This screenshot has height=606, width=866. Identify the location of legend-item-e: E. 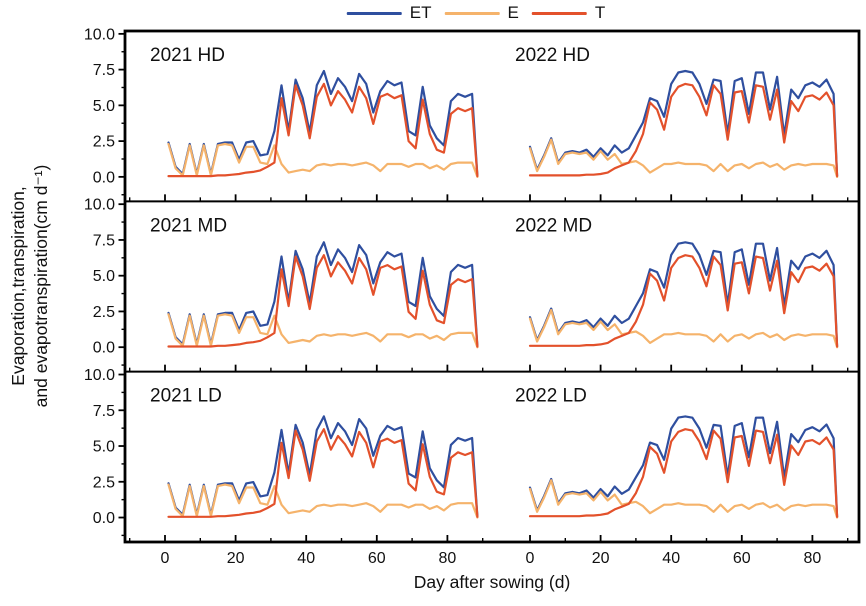
(481, 13).